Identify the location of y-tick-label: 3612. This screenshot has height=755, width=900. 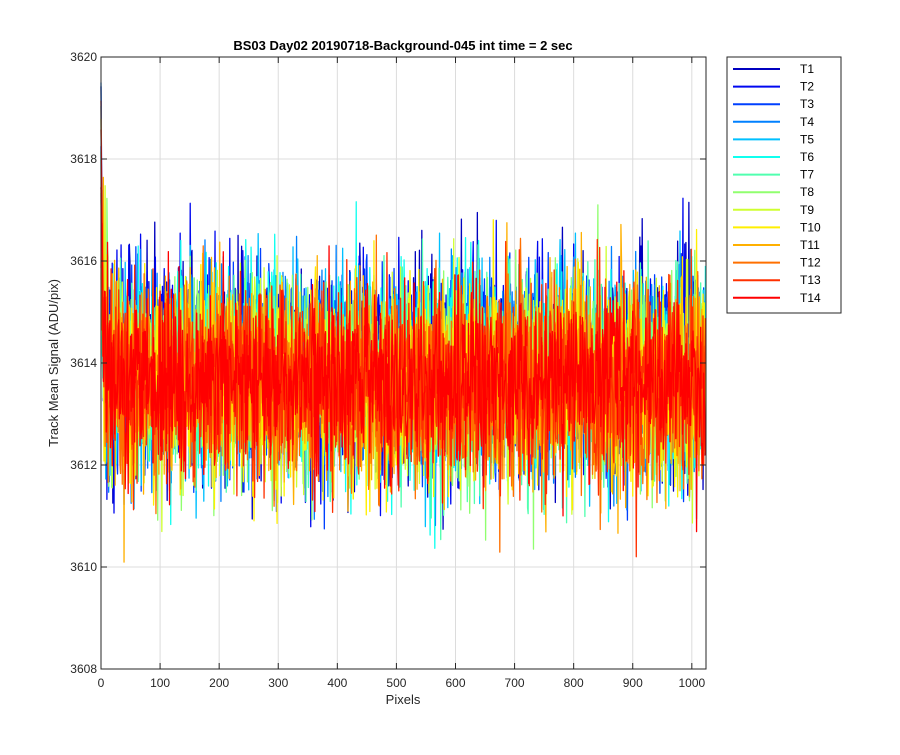
(83, 465).